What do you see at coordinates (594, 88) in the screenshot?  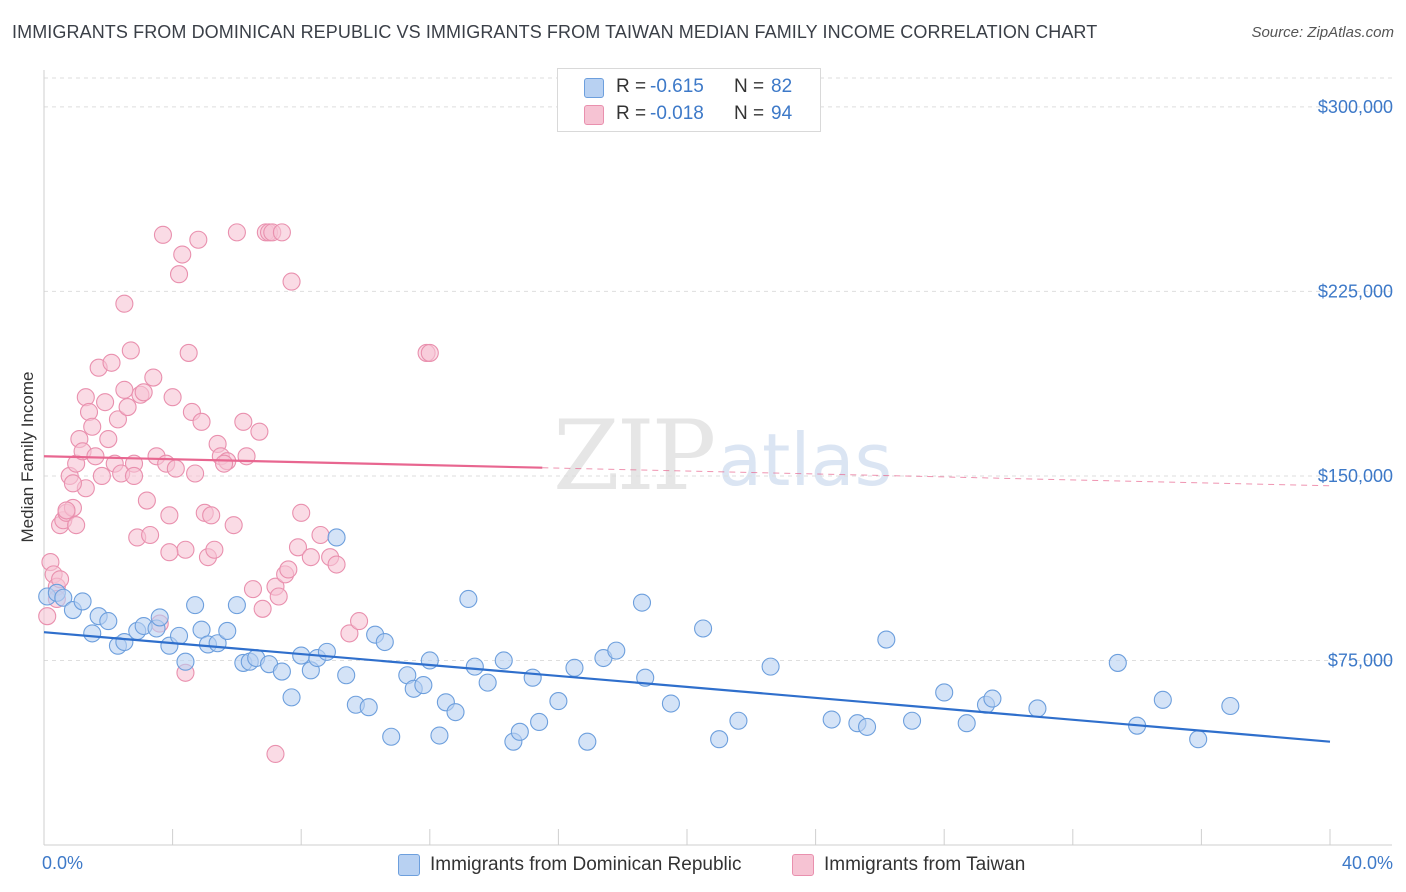 I see `legend-swatch-blue` at bounding box center [594, 88].